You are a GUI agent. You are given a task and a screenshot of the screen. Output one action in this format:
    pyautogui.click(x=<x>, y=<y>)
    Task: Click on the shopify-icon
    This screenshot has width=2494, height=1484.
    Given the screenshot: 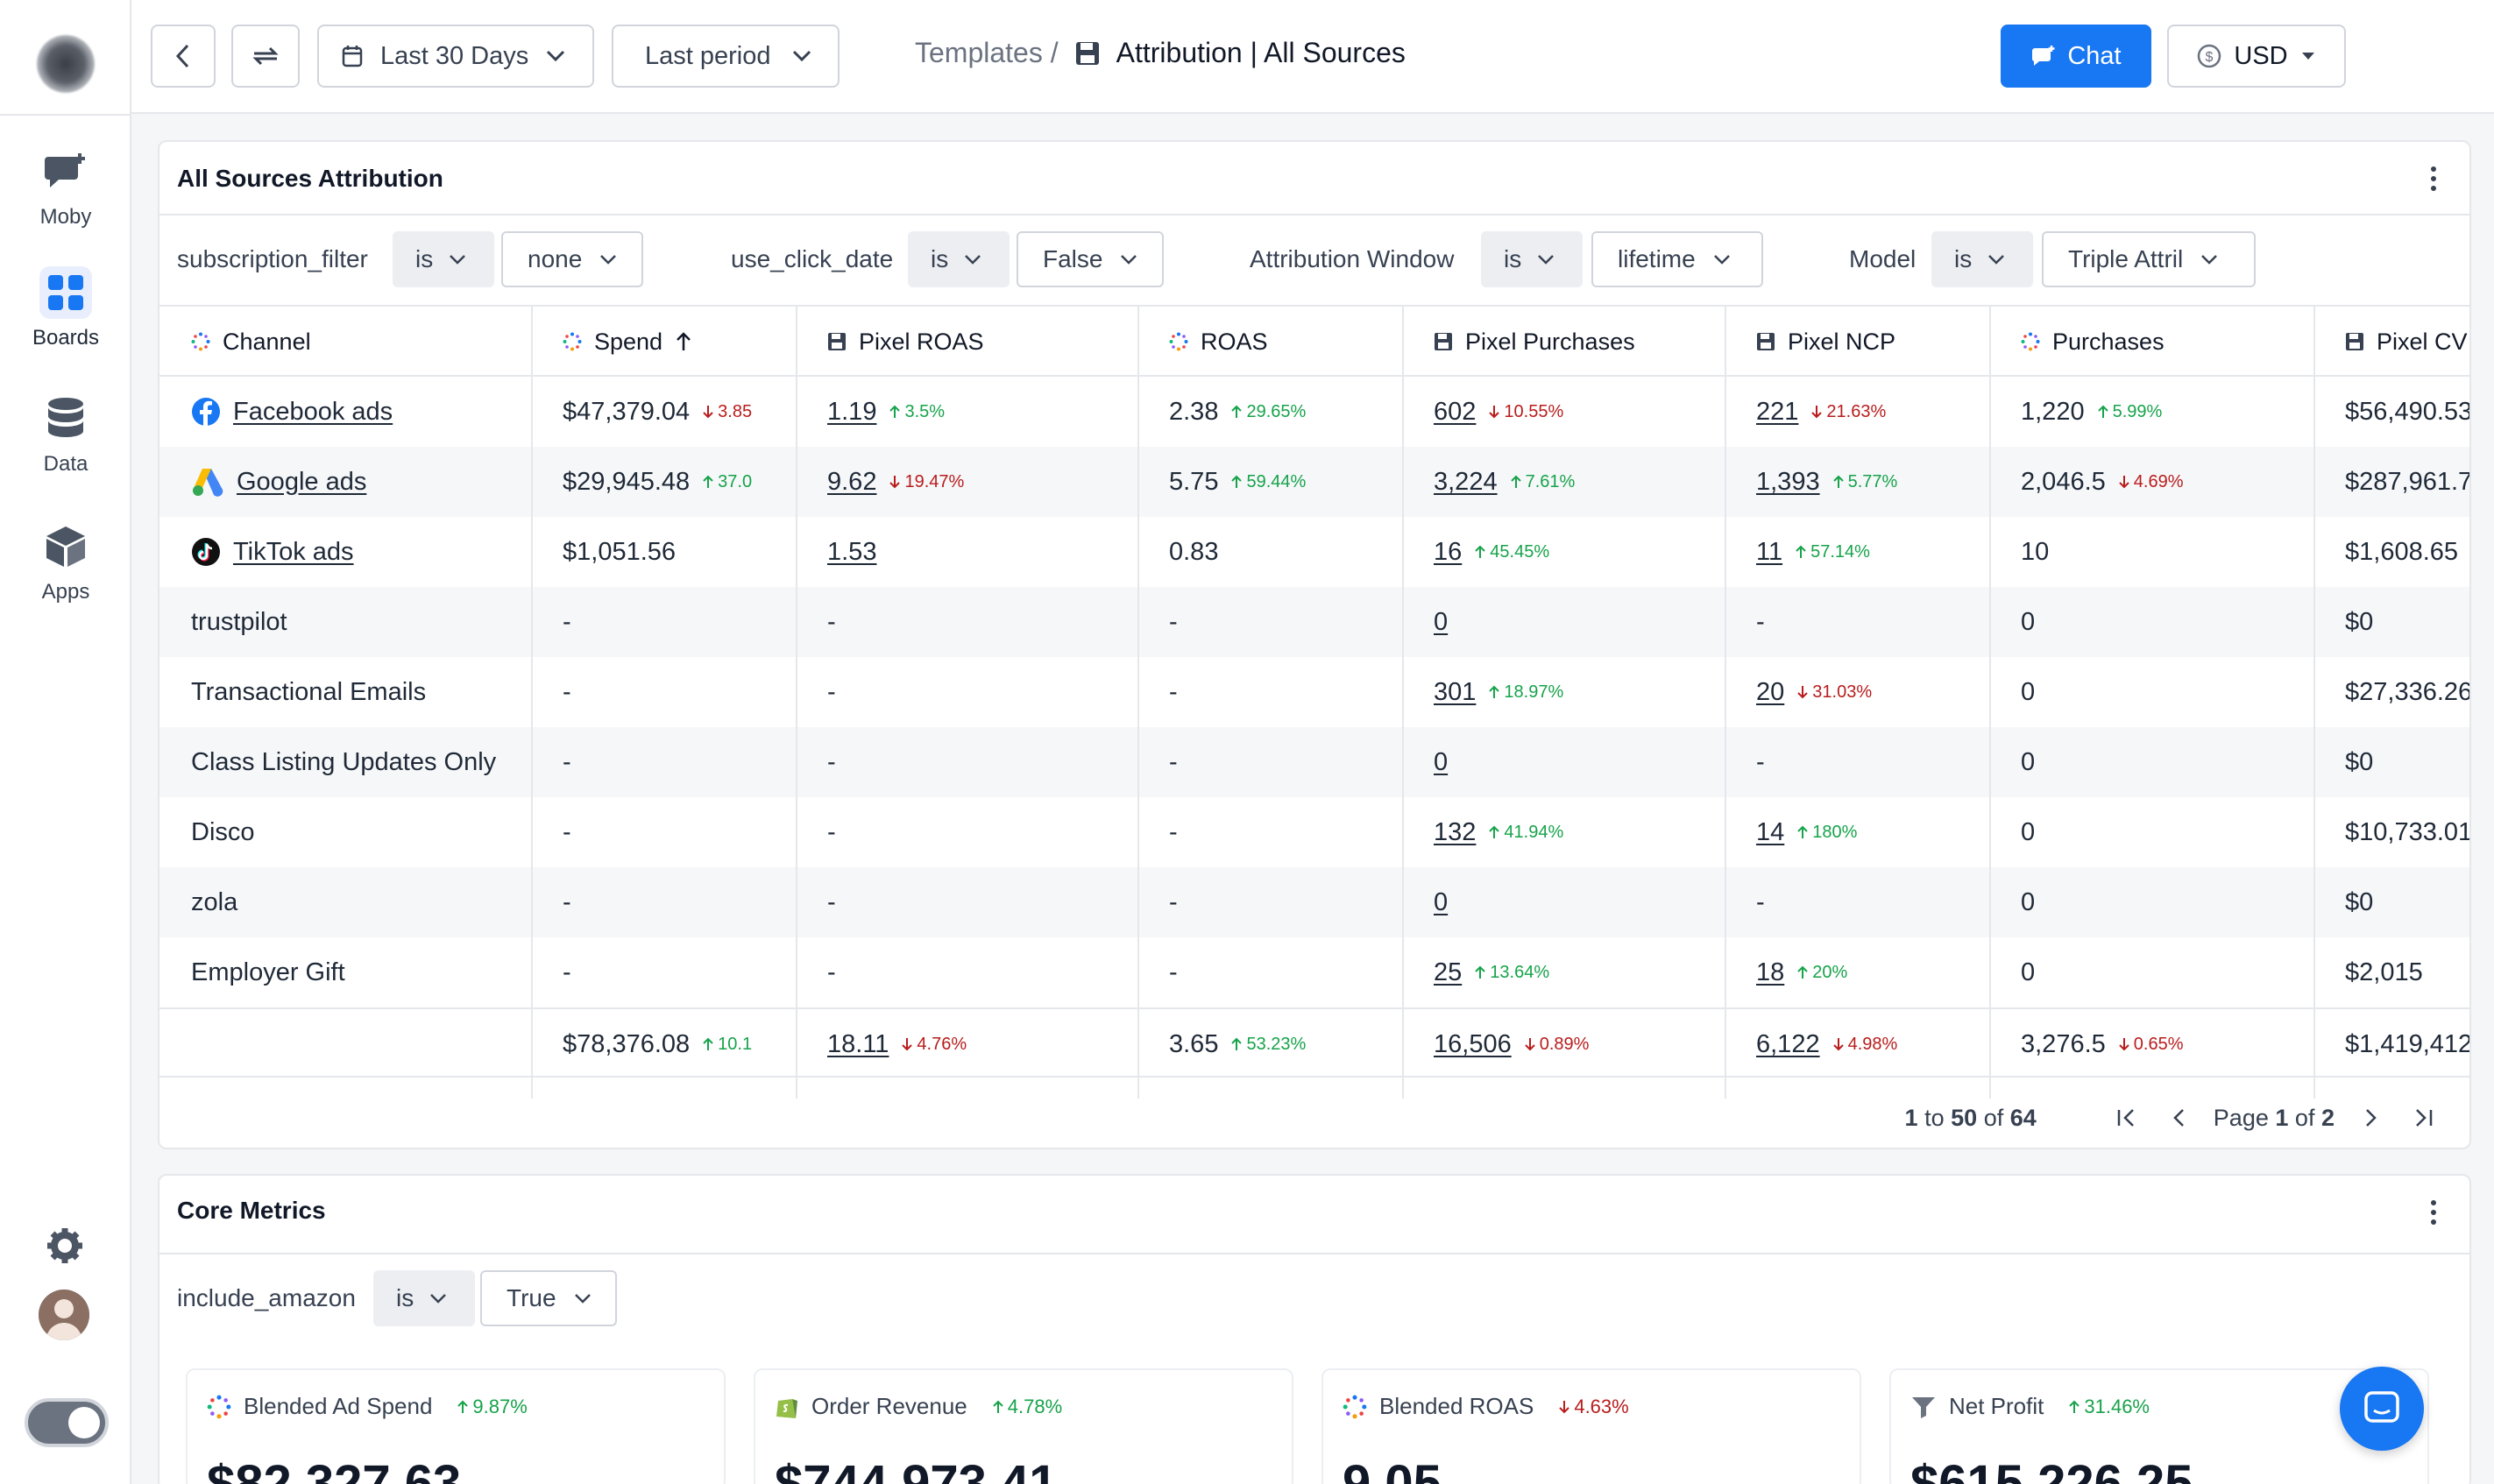 What is the action you would take?
    pyautogui.click(x=787, y=1407)
    